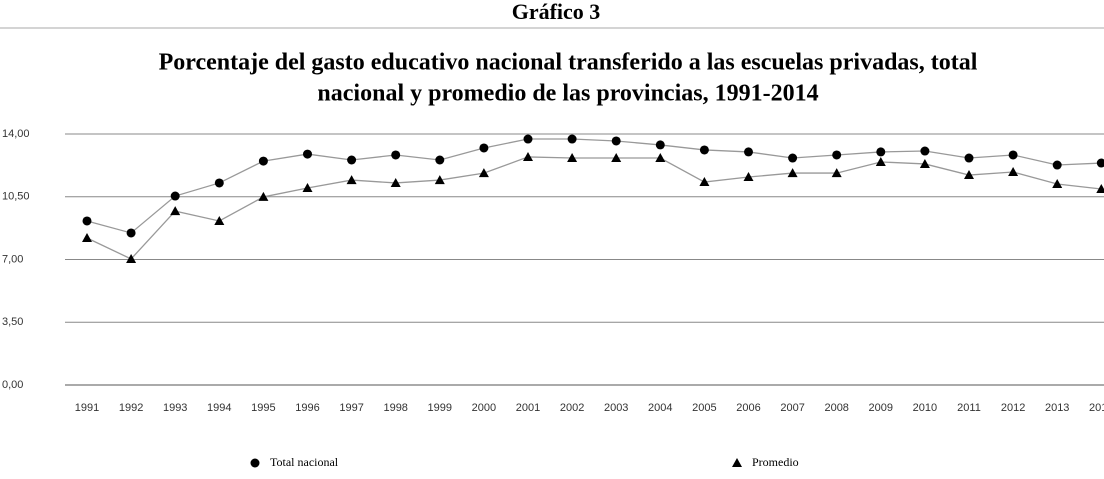 The height and width of the screenshot is (479, 1104). What do you see at coordinates (131, 408) in the screenshot?
I see `x-tick-label: 1992` at bounding box center [131, 408].